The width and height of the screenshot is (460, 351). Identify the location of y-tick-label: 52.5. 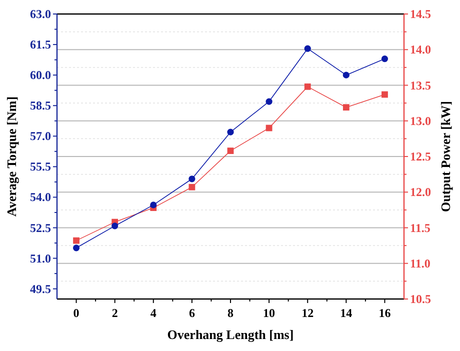
(40, 227).